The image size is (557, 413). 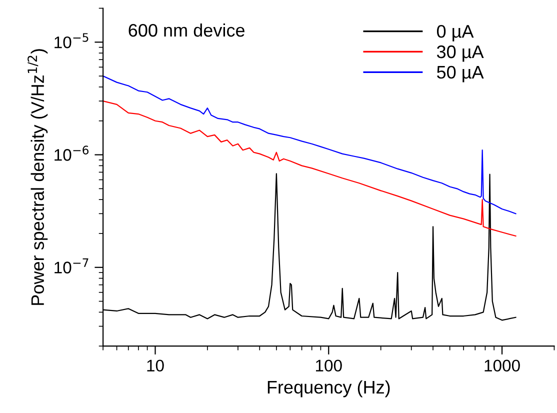 What do you see at coordinates (71, 40) in the screenshot?
I see `y-tick-label: 10$^{−5}$` at bounding box center [71, 40].